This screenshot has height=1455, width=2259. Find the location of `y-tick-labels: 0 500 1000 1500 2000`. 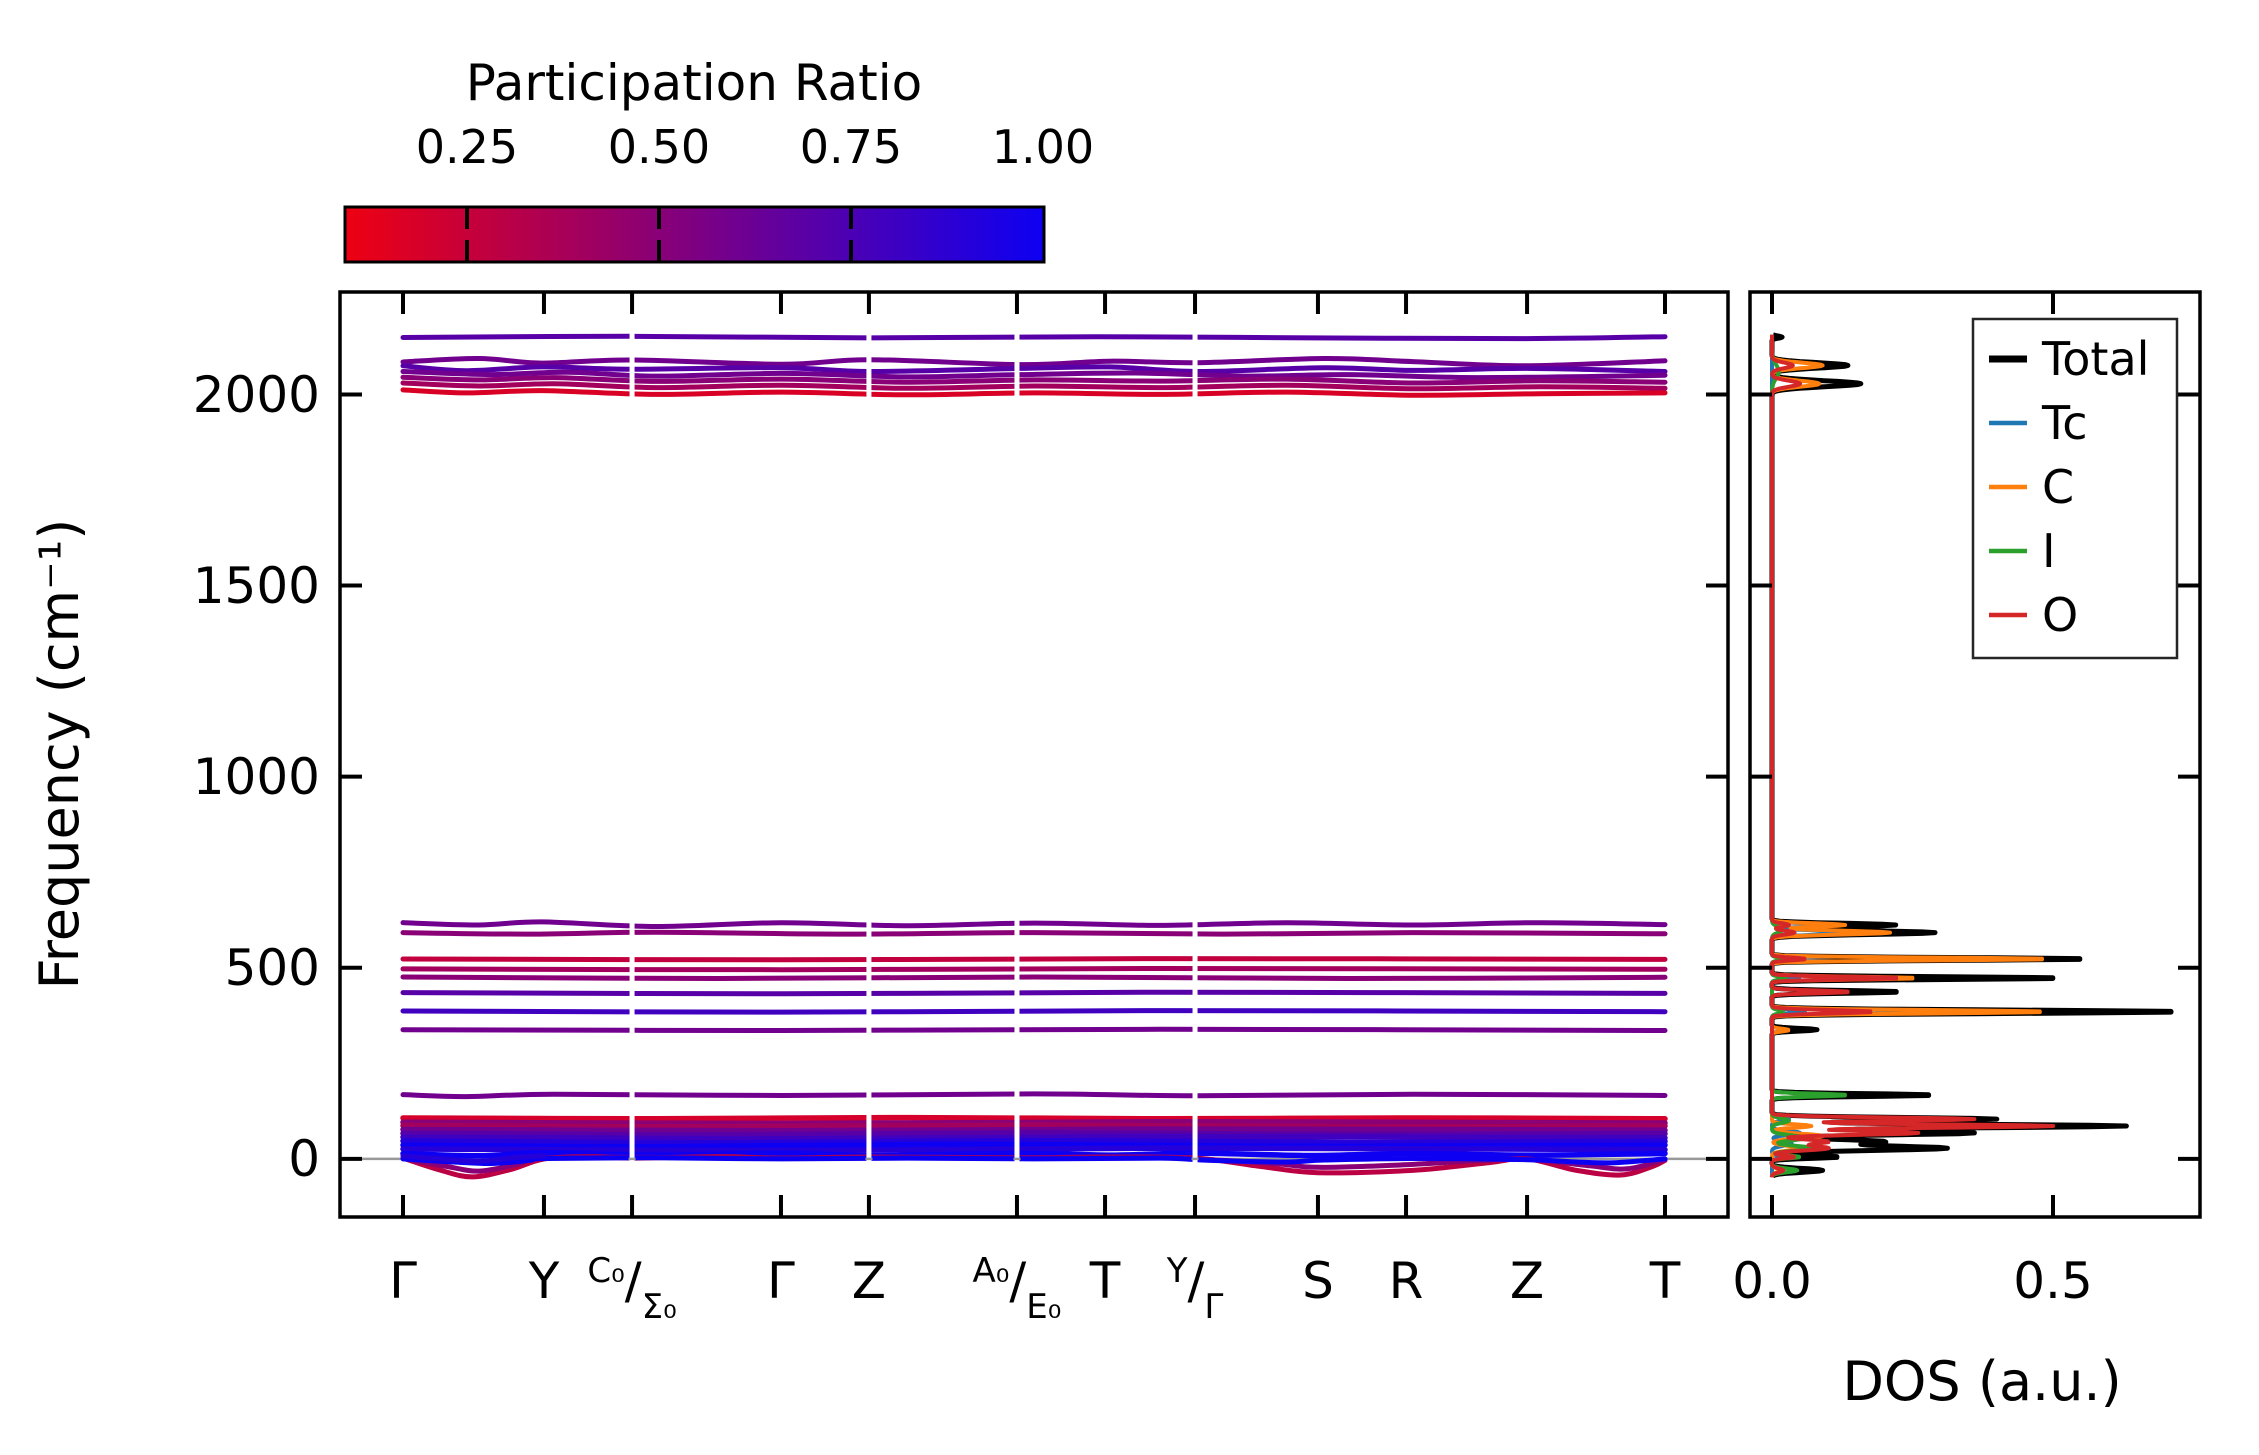

y-tick-labels: 0 500 1000 1500 2000 is located at coordinates (256, 777).